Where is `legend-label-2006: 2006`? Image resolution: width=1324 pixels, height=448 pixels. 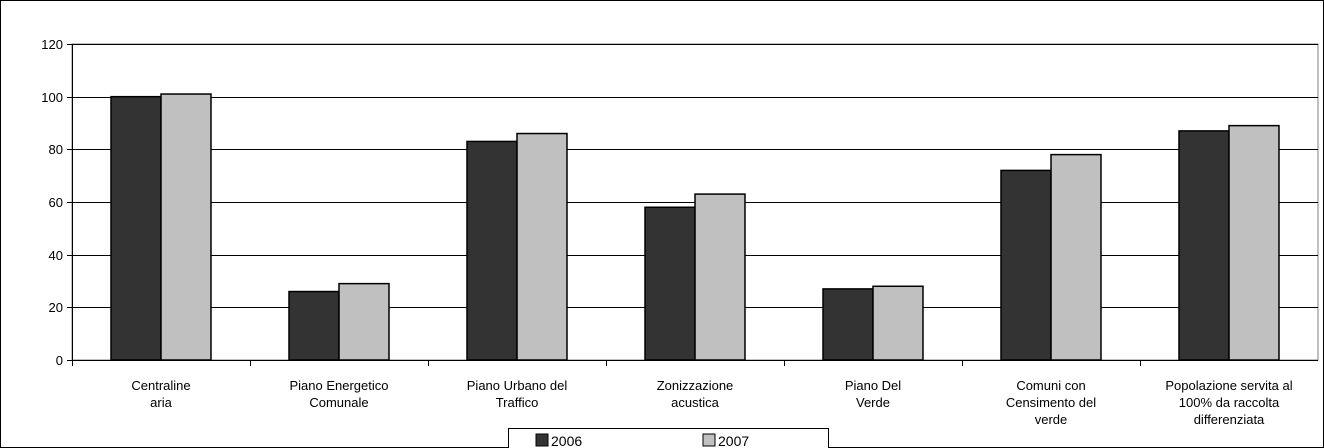
legend-label-2006: 2006 is located at coordinates (566, 440).